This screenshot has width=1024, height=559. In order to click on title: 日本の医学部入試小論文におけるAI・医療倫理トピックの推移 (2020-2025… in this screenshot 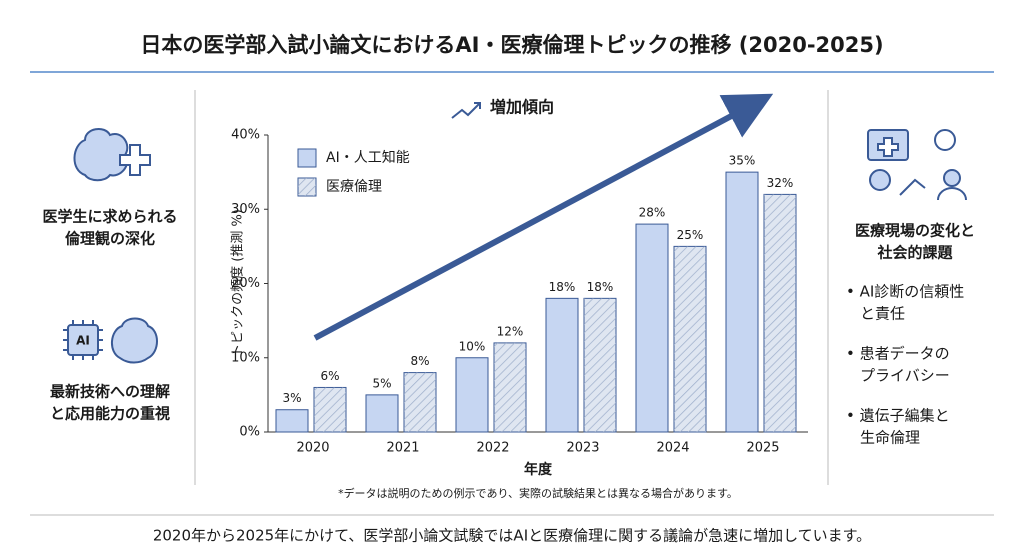, I will do `click(511, 45)`.